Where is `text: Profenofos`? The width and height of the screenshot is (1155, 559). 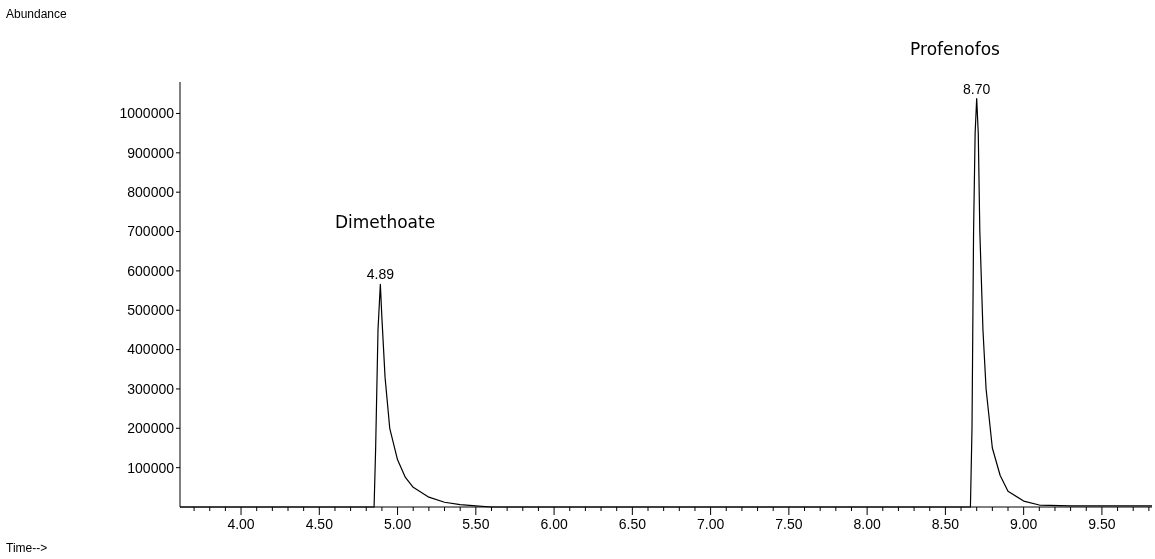 text: Profenofos is located at coordinates (955, 49).